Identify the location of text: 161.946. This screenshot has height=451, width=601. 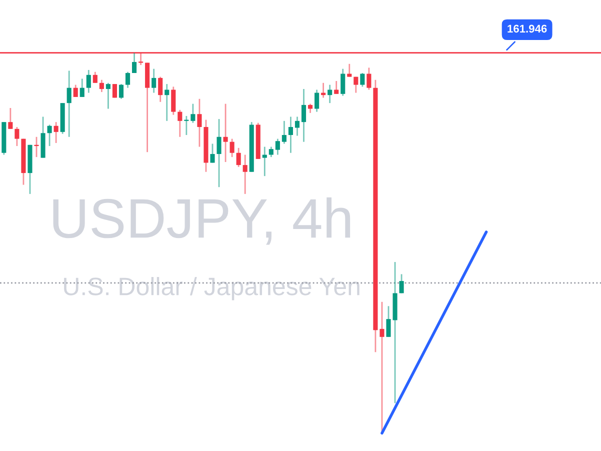
(527, 28).